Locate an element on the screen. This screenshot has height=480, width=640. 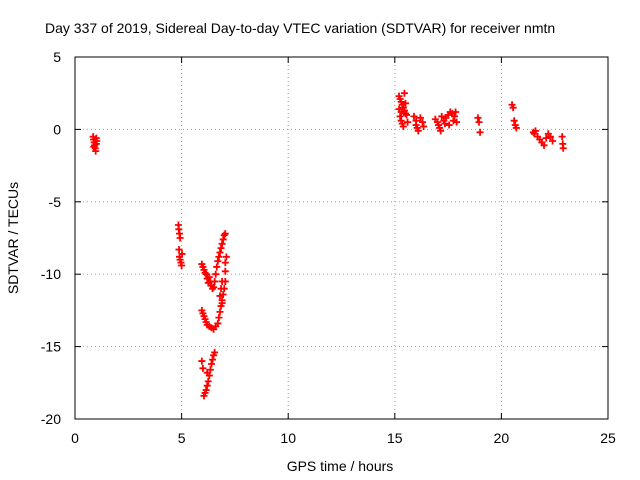
y-tick-labels: 5 0 -5 -10 -15 -20 is located at coordinates (51, 238).